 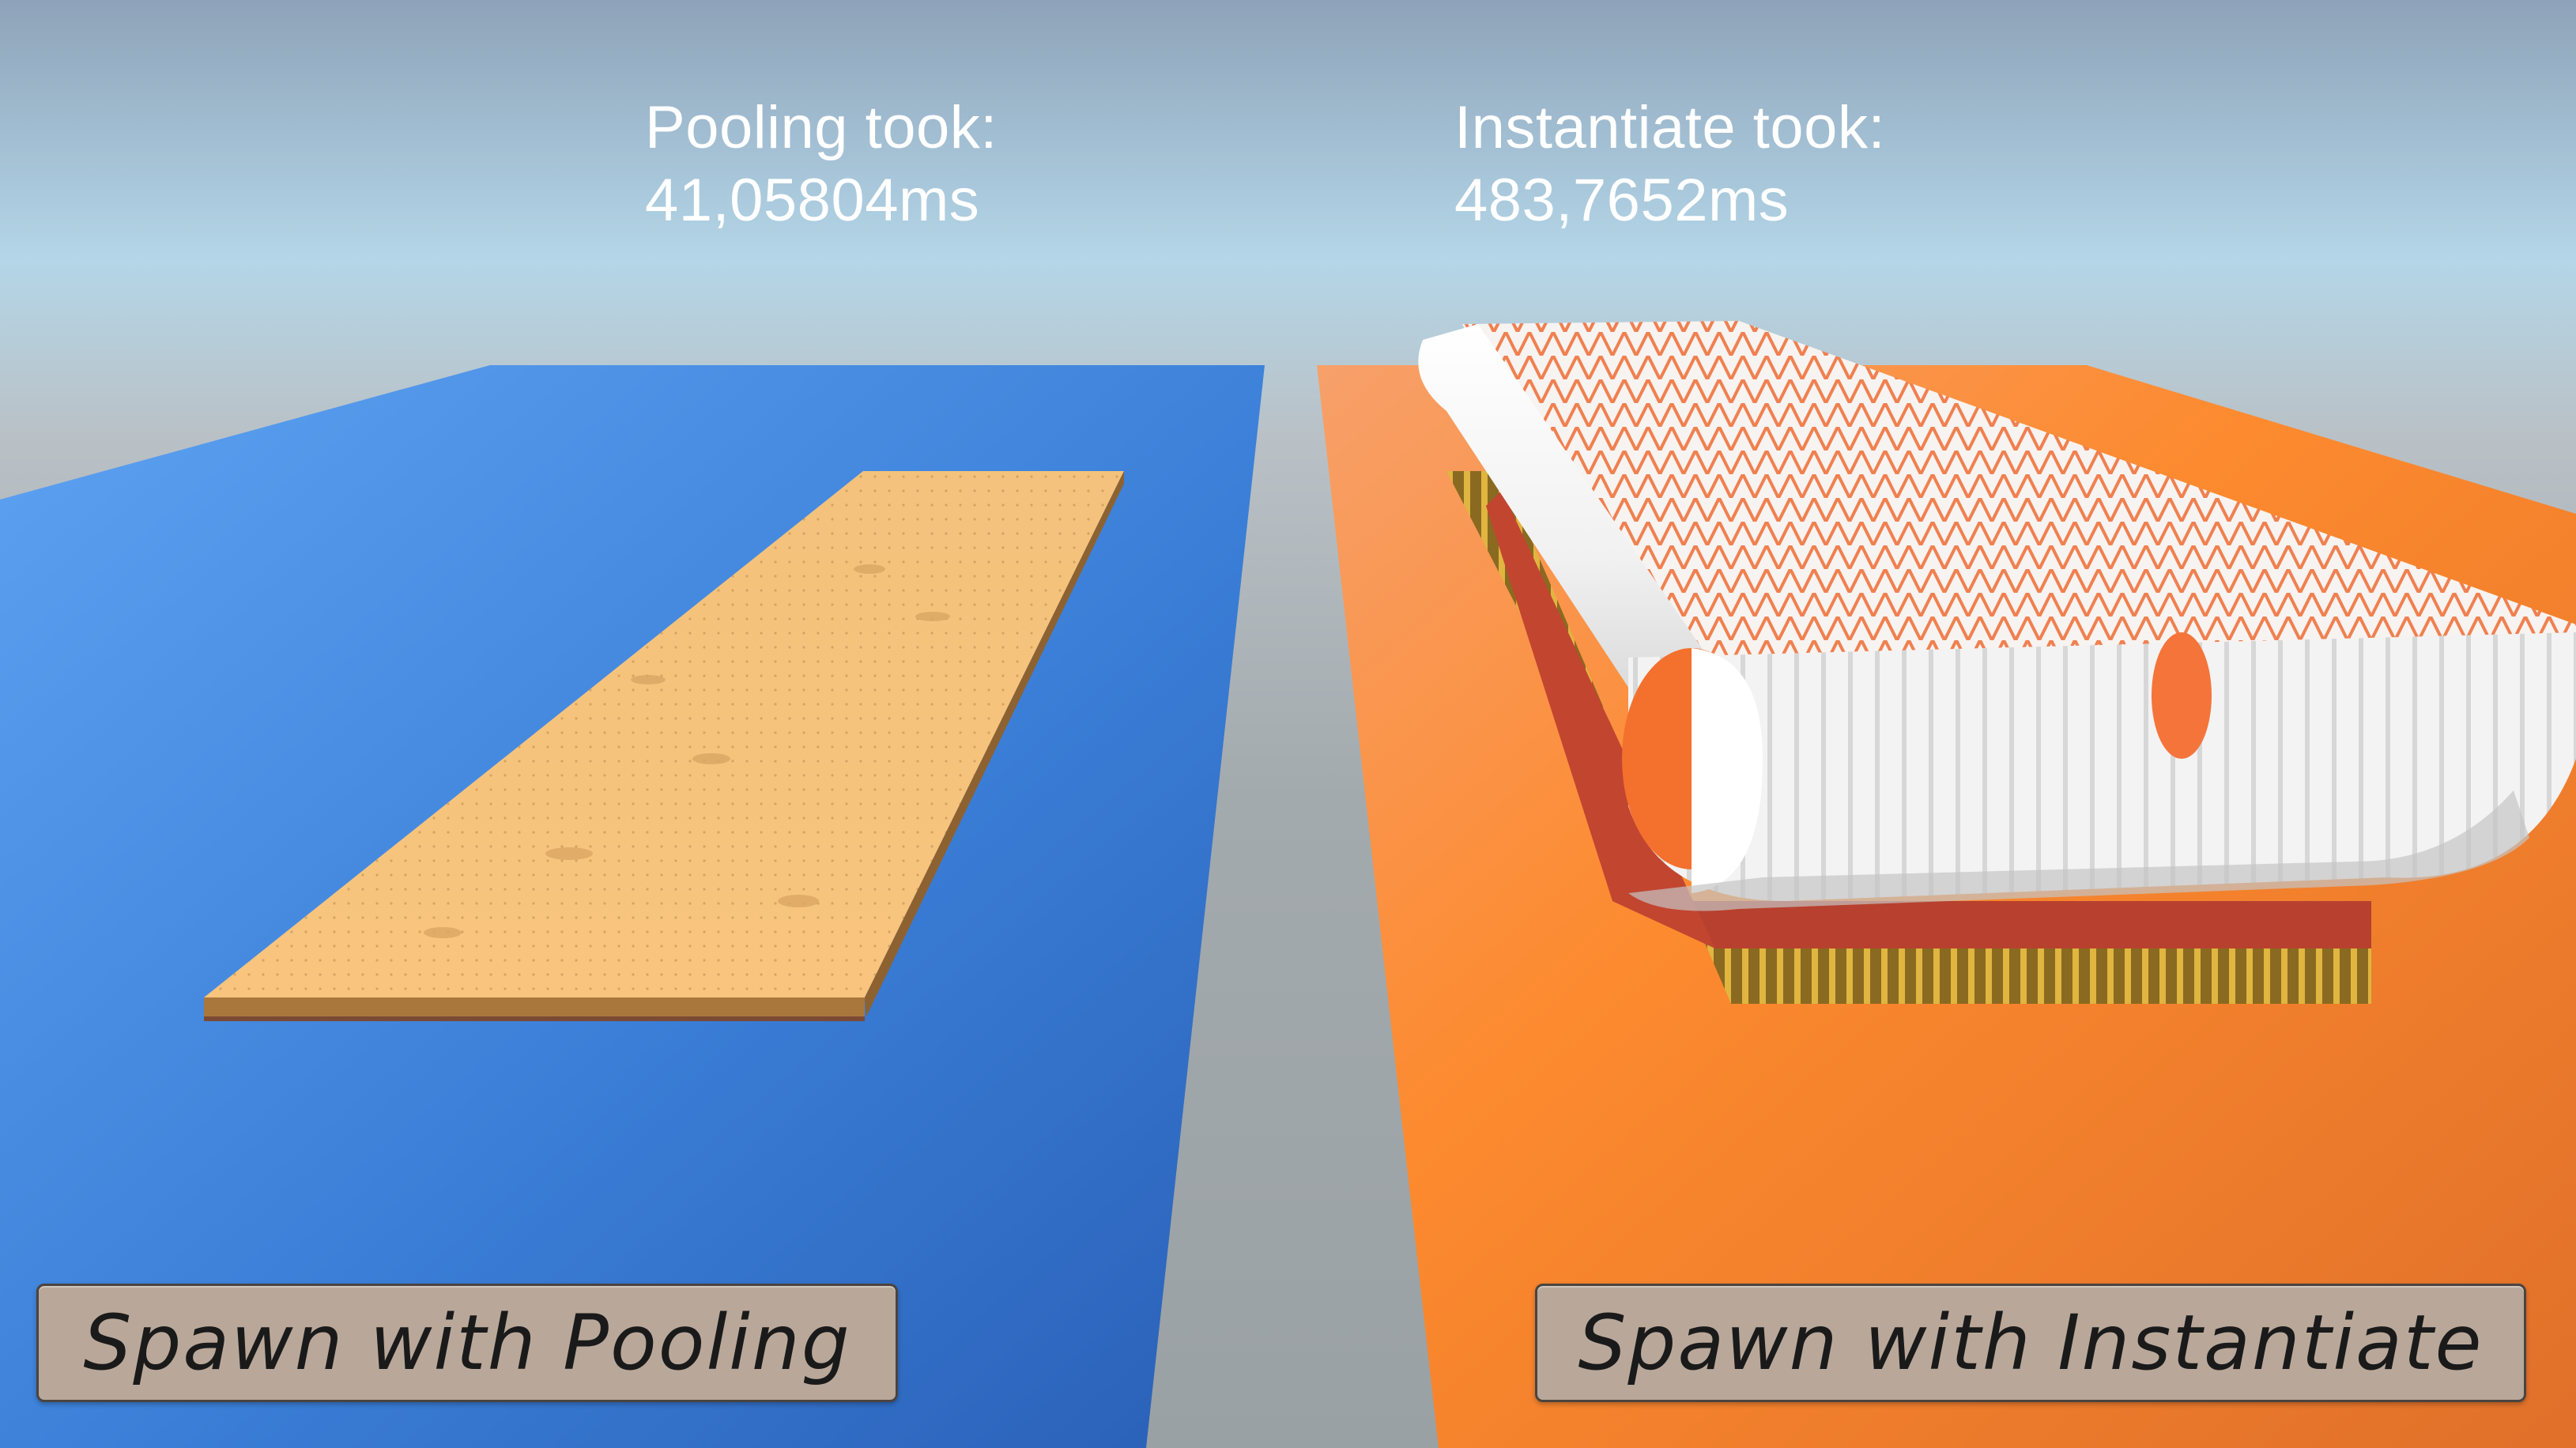 I want to click on spawn-with-pooling-button: Spawn with Pooling, so click(x=467, y=1343).